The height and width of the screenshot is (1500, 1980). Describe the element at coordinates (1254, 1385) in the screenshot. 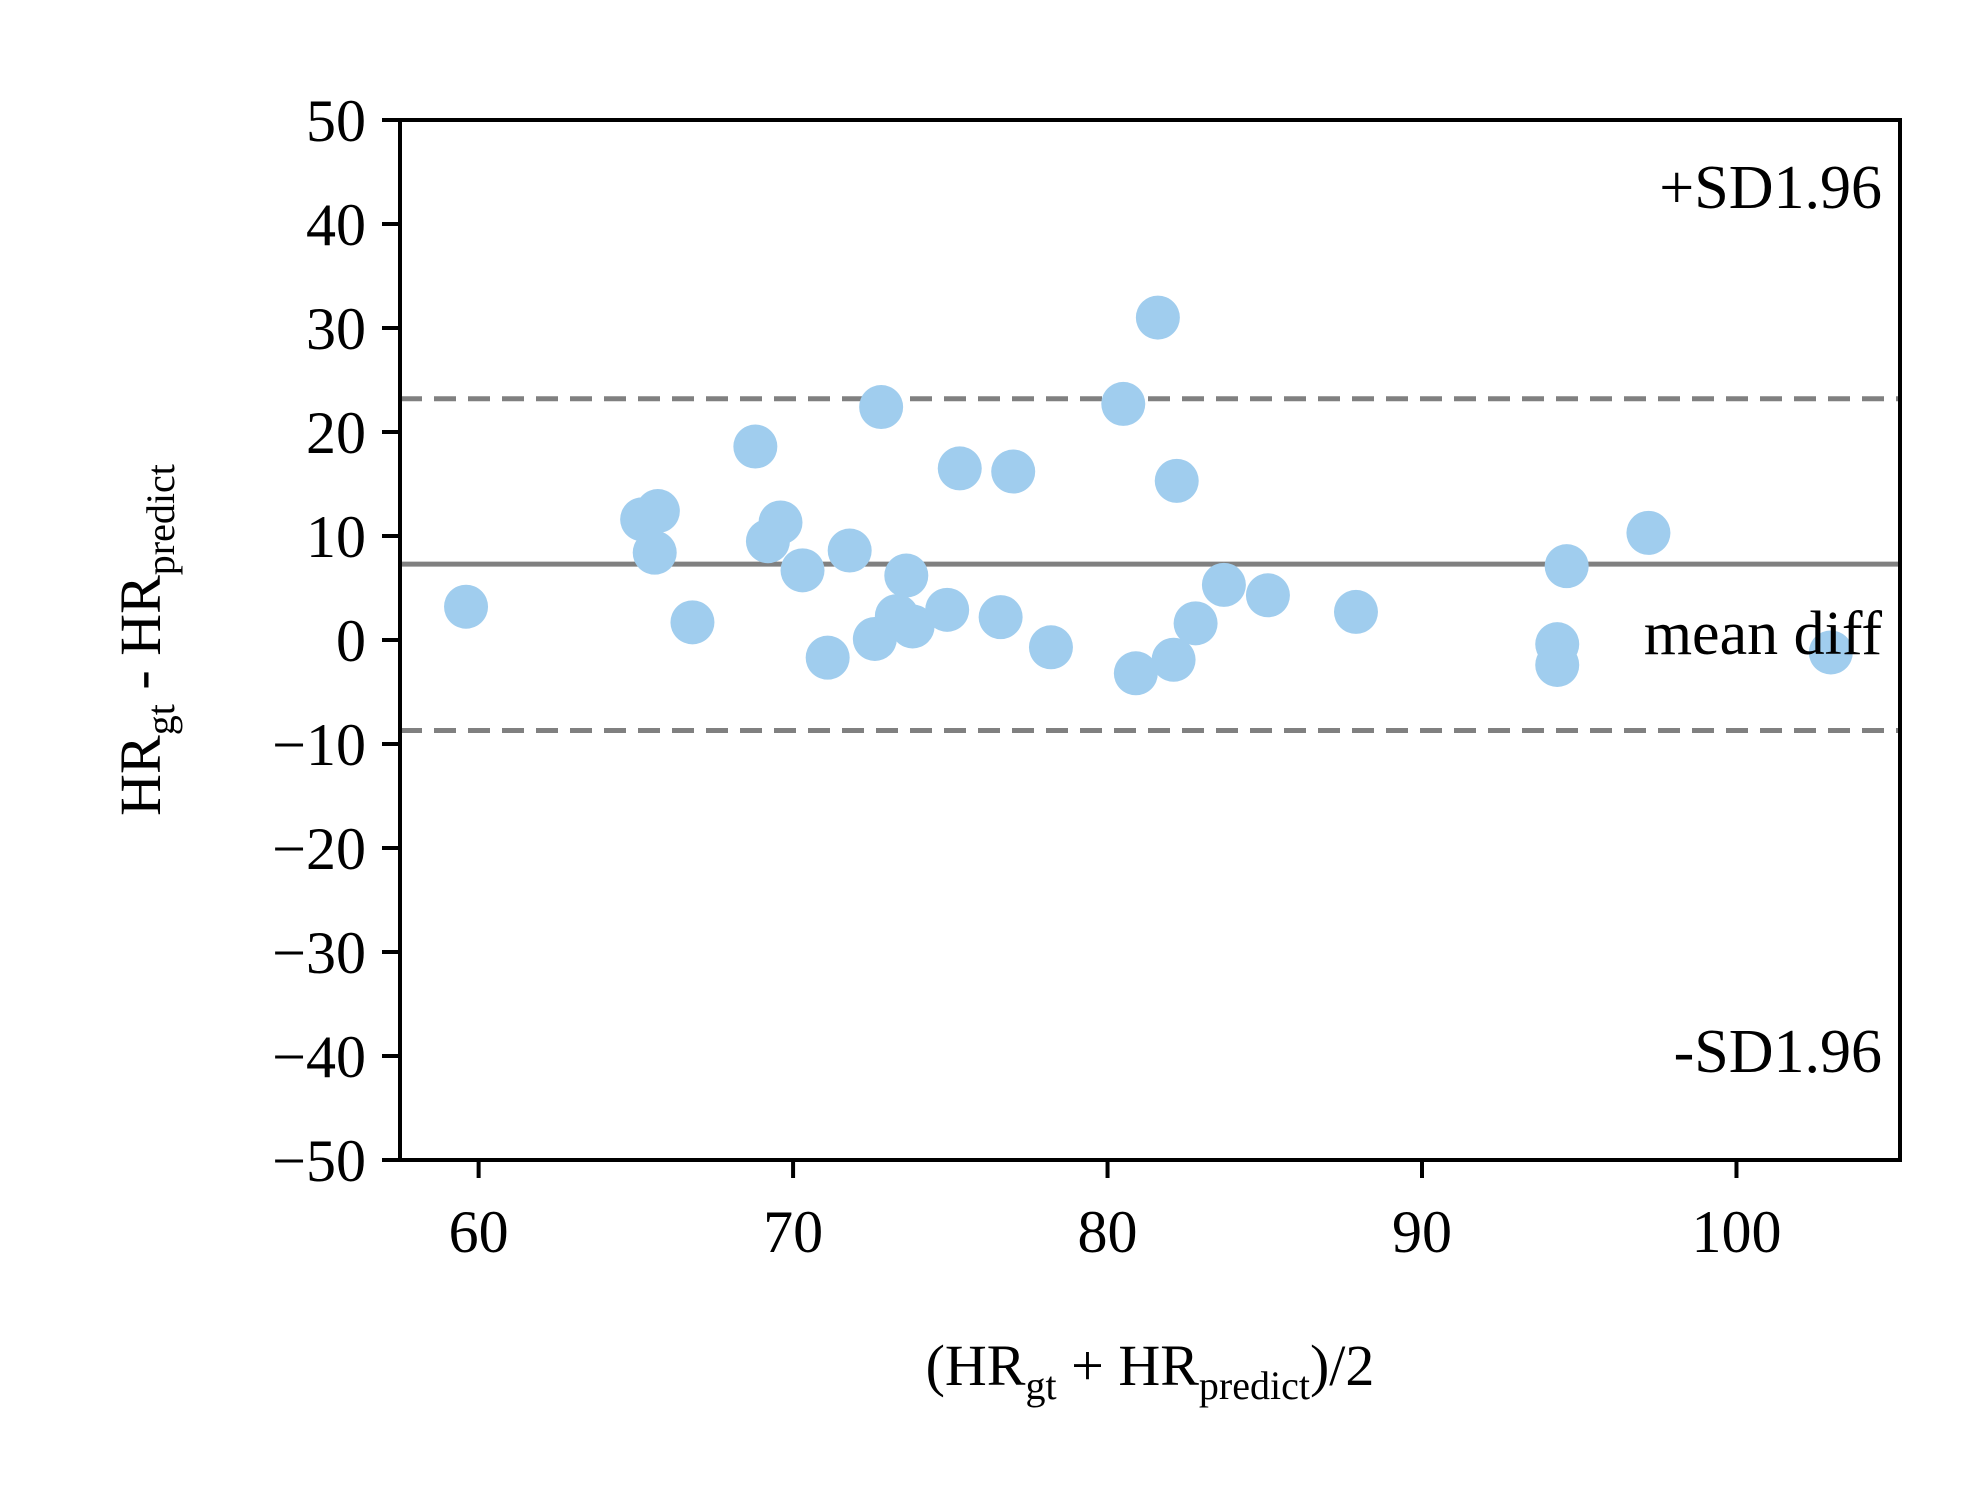

I see `x-axis-title-sub-predict: predict` at that location.